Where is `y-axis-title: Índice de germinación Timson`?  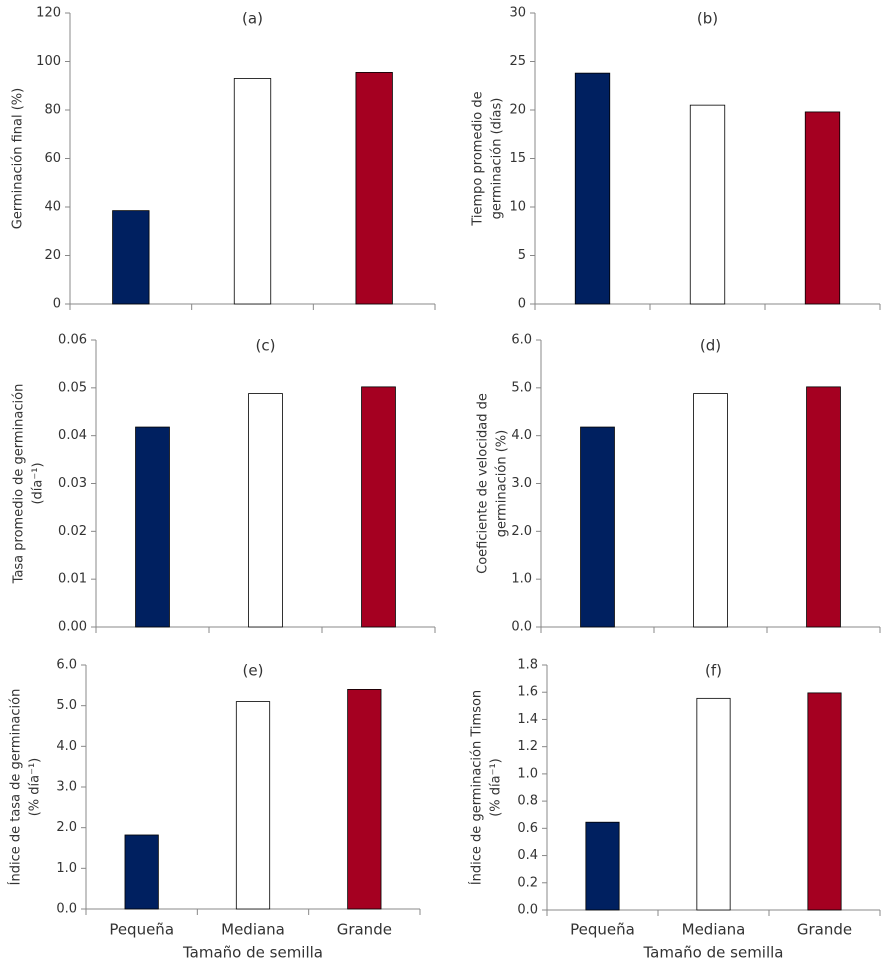
y-axis-title: Índice de germinación Timson is located at coordinates (477, 787).